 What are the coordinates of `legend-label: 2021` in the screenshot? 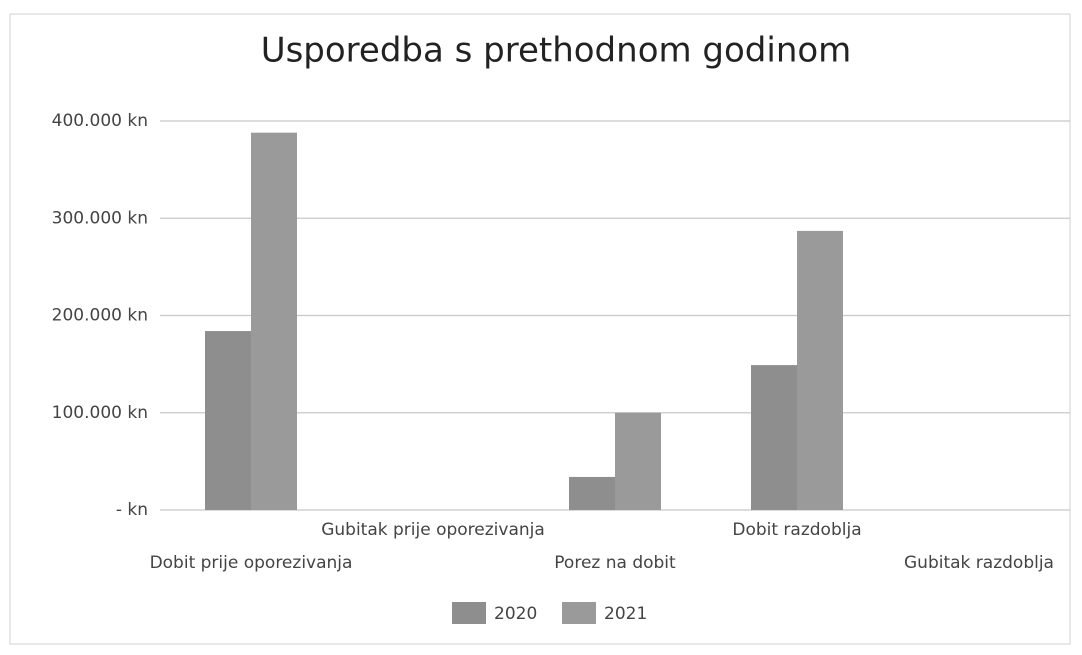 It's located at (625, 614).